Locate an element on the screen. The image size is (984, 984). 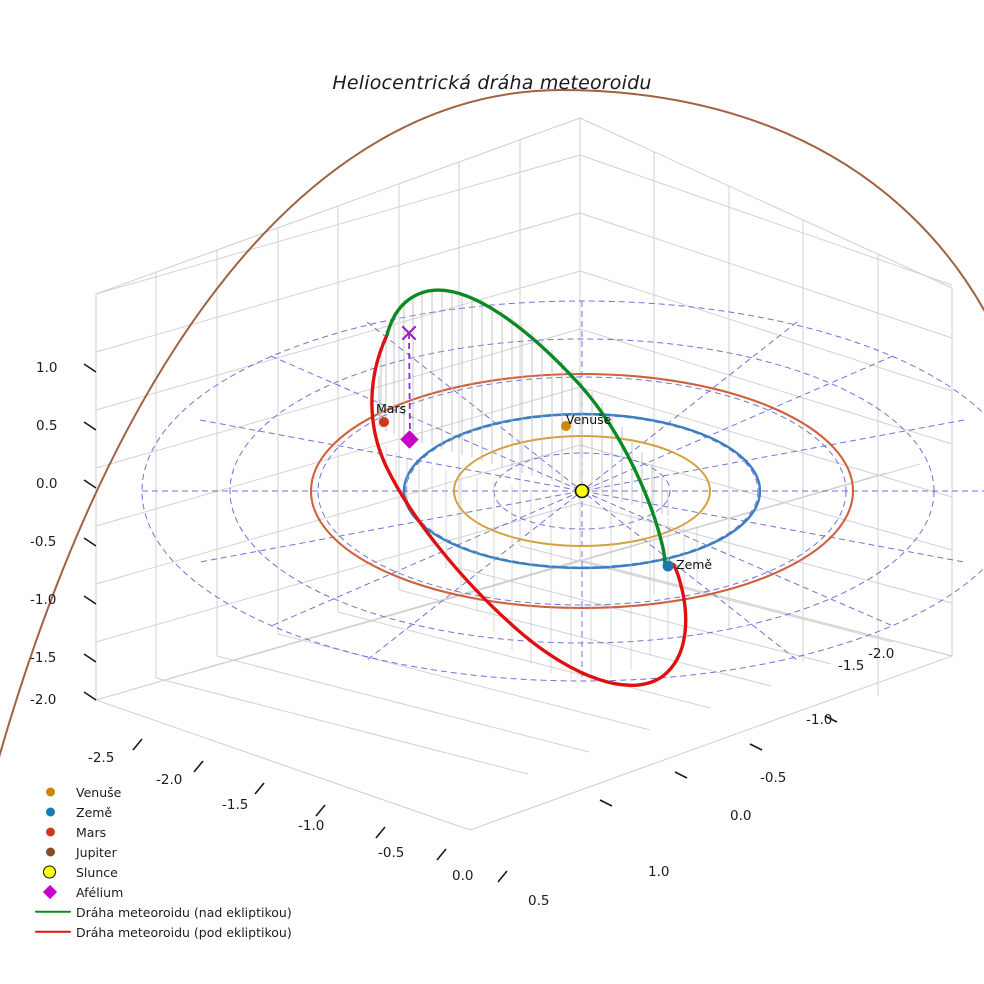
legend-label: Jupiter is located at coordinates (96, 852).